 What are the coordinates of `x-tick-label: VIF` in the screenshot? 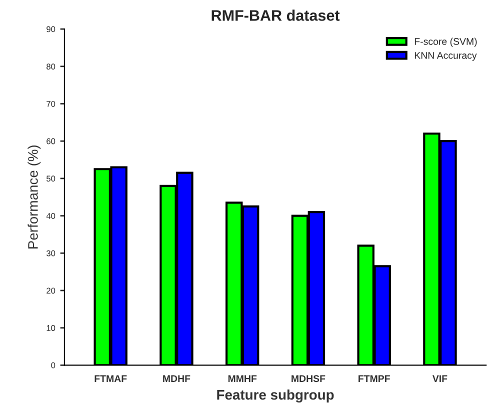 It's located at (440, 378).